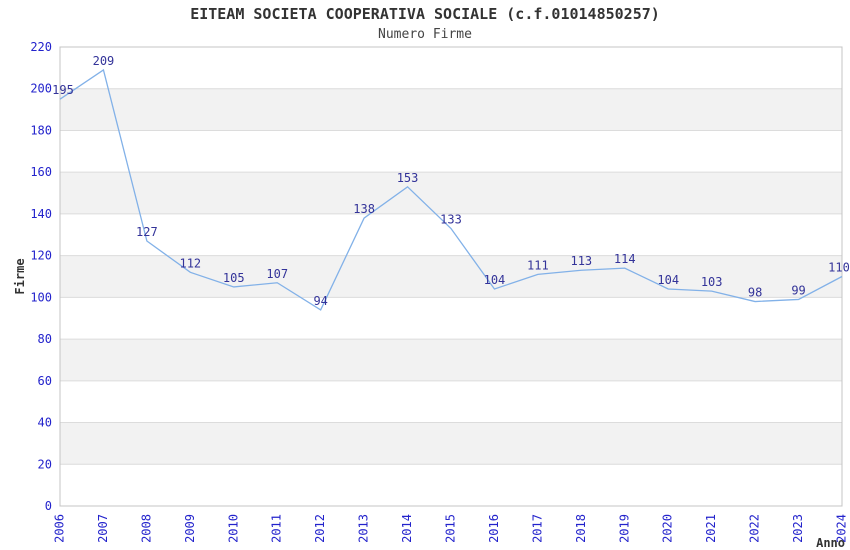 The width and height of the screenshot is (850, 550). I want to click on y-tick-label: 20, so click(45, 464).